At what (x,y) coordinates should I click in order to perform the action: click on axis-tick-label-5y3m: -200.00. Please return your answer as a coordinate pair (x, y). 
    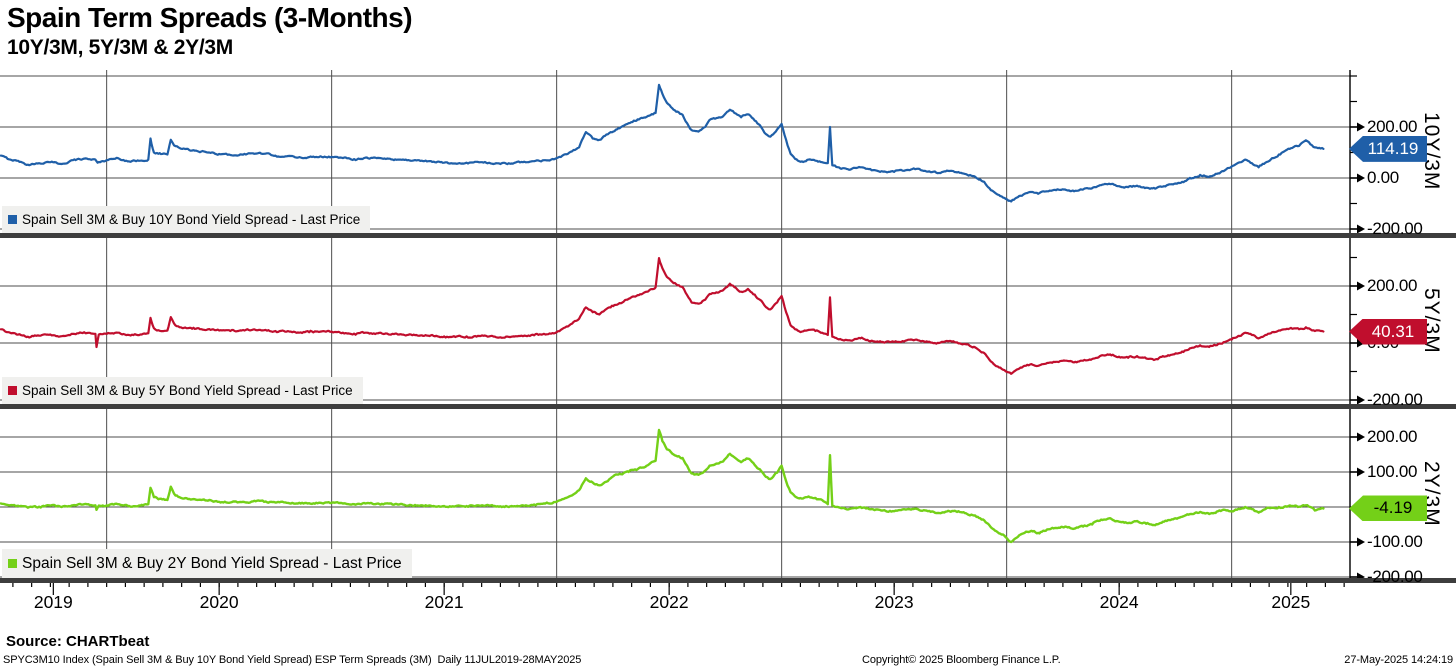
    Looking at the image, I should click on (1395, 399).